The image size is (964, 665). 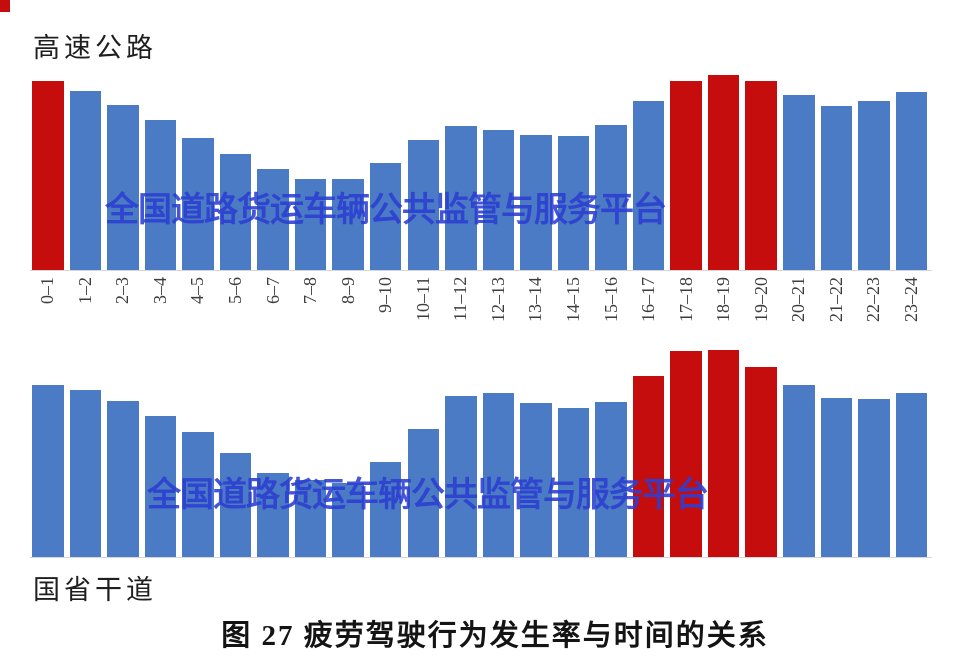 I want to click on x-axis-label-10–11: 10–11, so click(x=422, y=298).